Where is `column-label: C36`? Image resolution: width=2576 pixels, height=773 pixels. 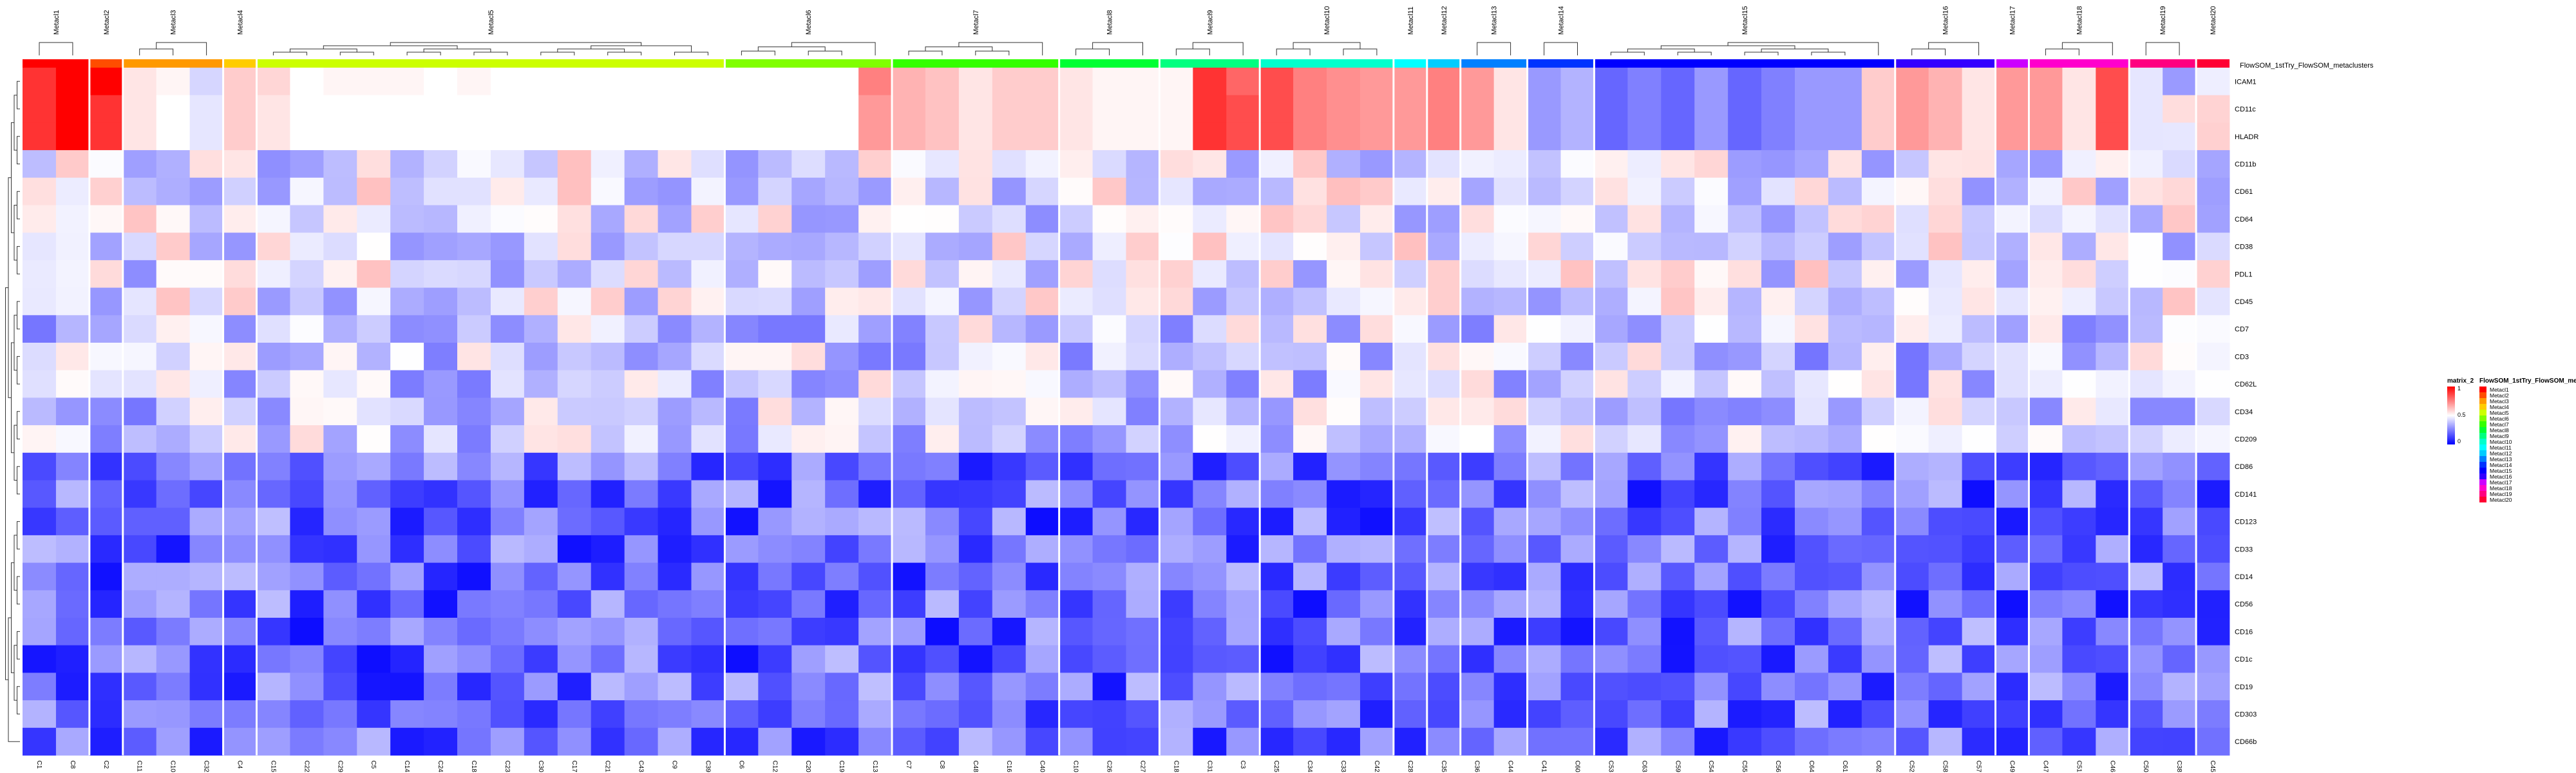
column-label: C36 is located at coordinates (1477, 767).